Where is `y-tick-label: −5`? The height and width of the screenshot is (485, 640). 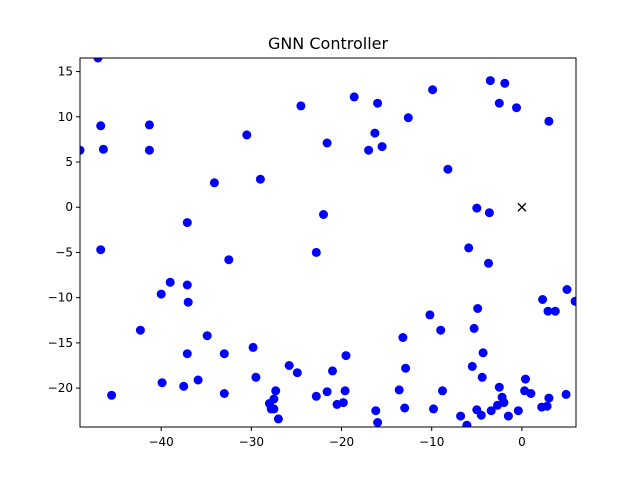 y-tick-label: −5 is located at coordinates (64, 252).